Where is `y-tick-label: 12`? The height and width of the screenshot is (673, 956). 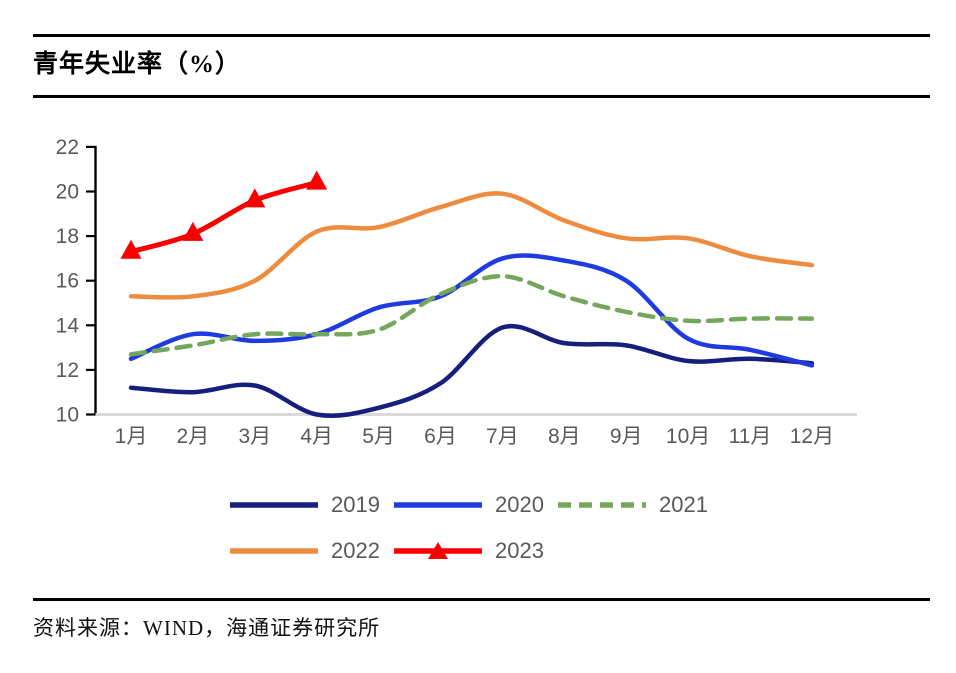
y-tick-label: 12 is located at coordinates (67, 370).